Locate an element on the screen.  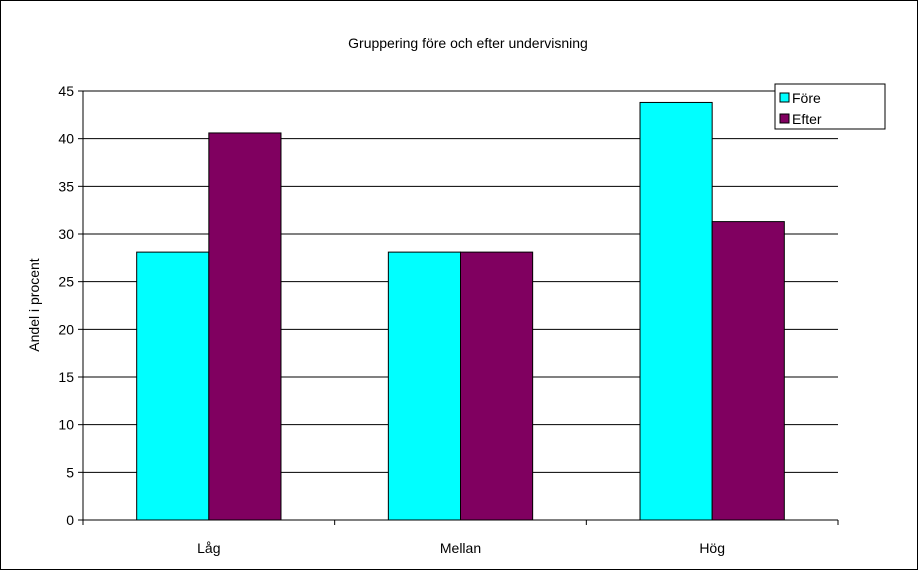
y-tick-label: 25 is located at coordinates (66, 282).